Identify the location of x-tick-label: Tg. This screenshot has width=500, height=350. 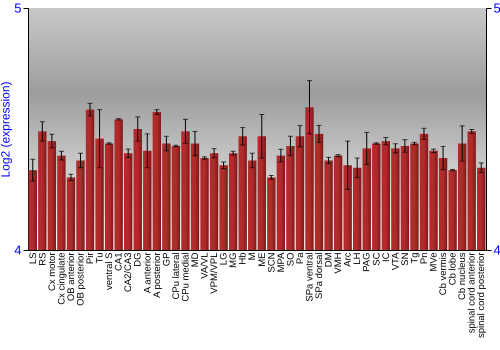
(414, 258).